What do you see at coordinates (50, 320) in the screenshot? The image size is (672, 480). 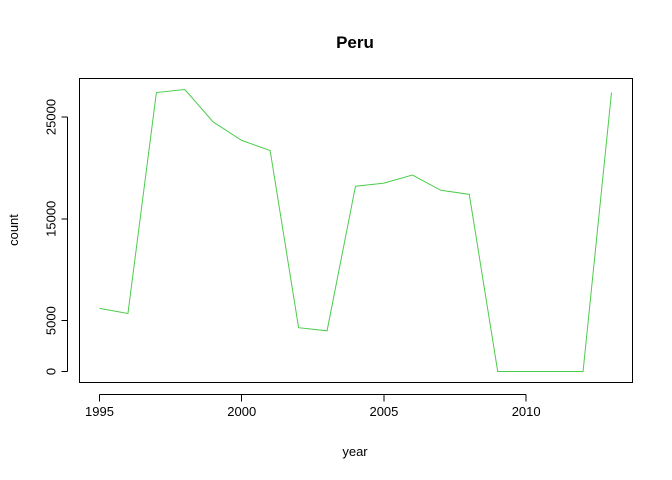 I see `y-tick-label: 5000` at bounding box center [50, 320].